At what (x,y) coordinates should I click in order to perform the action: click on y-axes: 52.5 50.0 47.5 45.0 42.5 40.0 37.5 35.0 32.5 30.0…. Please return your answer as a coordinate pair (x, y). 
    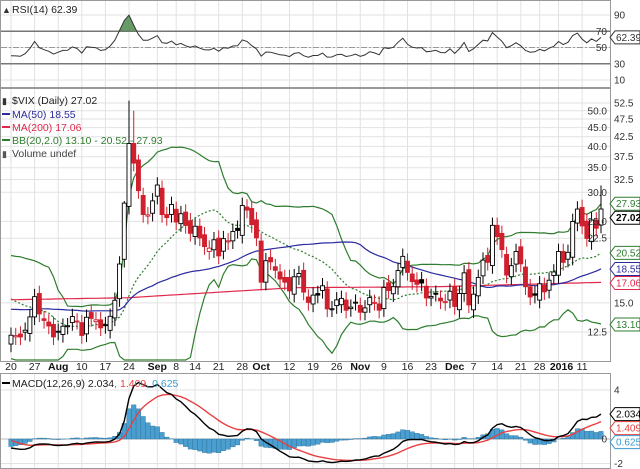
    Looking at the image, I should click on (611, 240).